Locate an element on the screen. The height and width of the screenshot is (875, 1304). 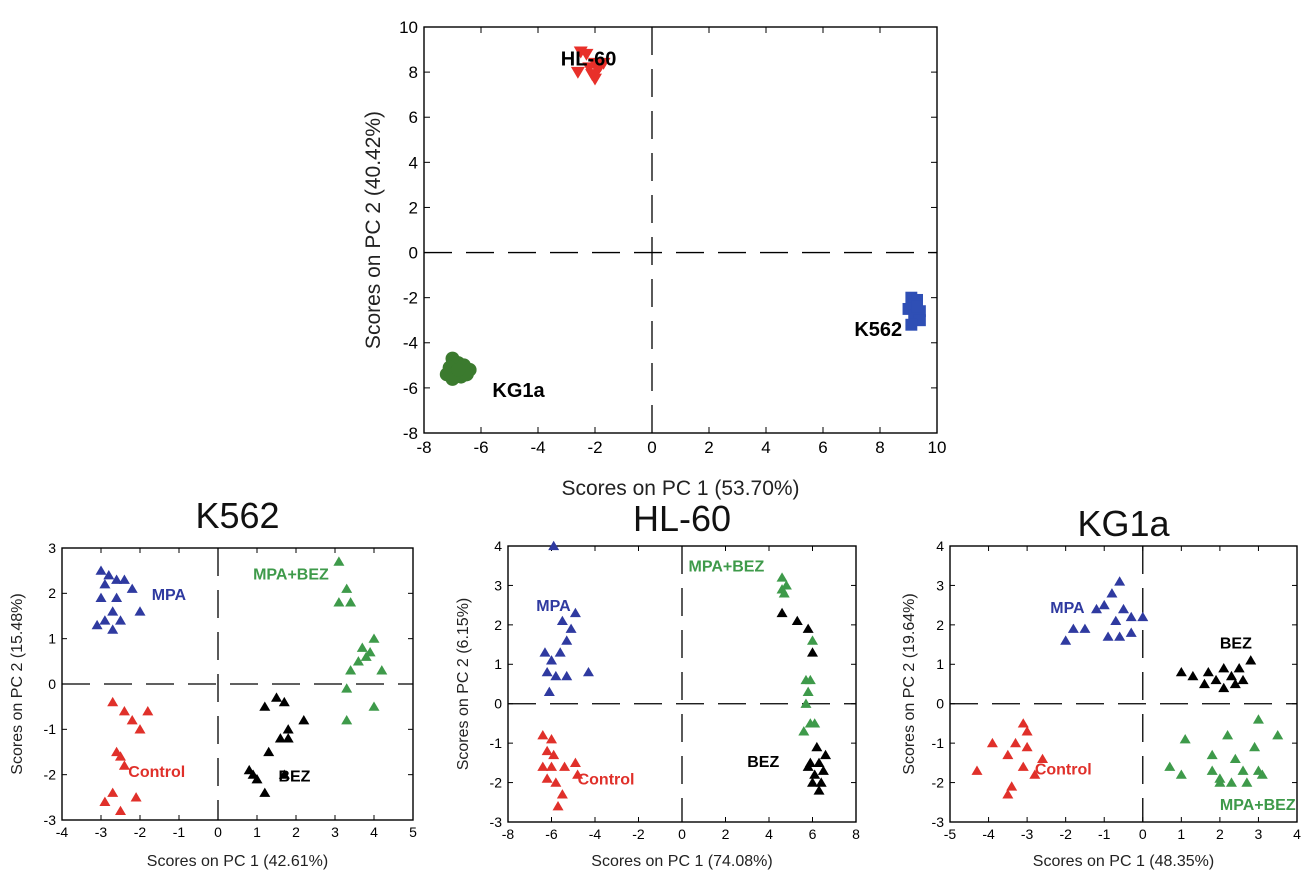
x-tick-label: -6 is located at coordinates (480, 447).